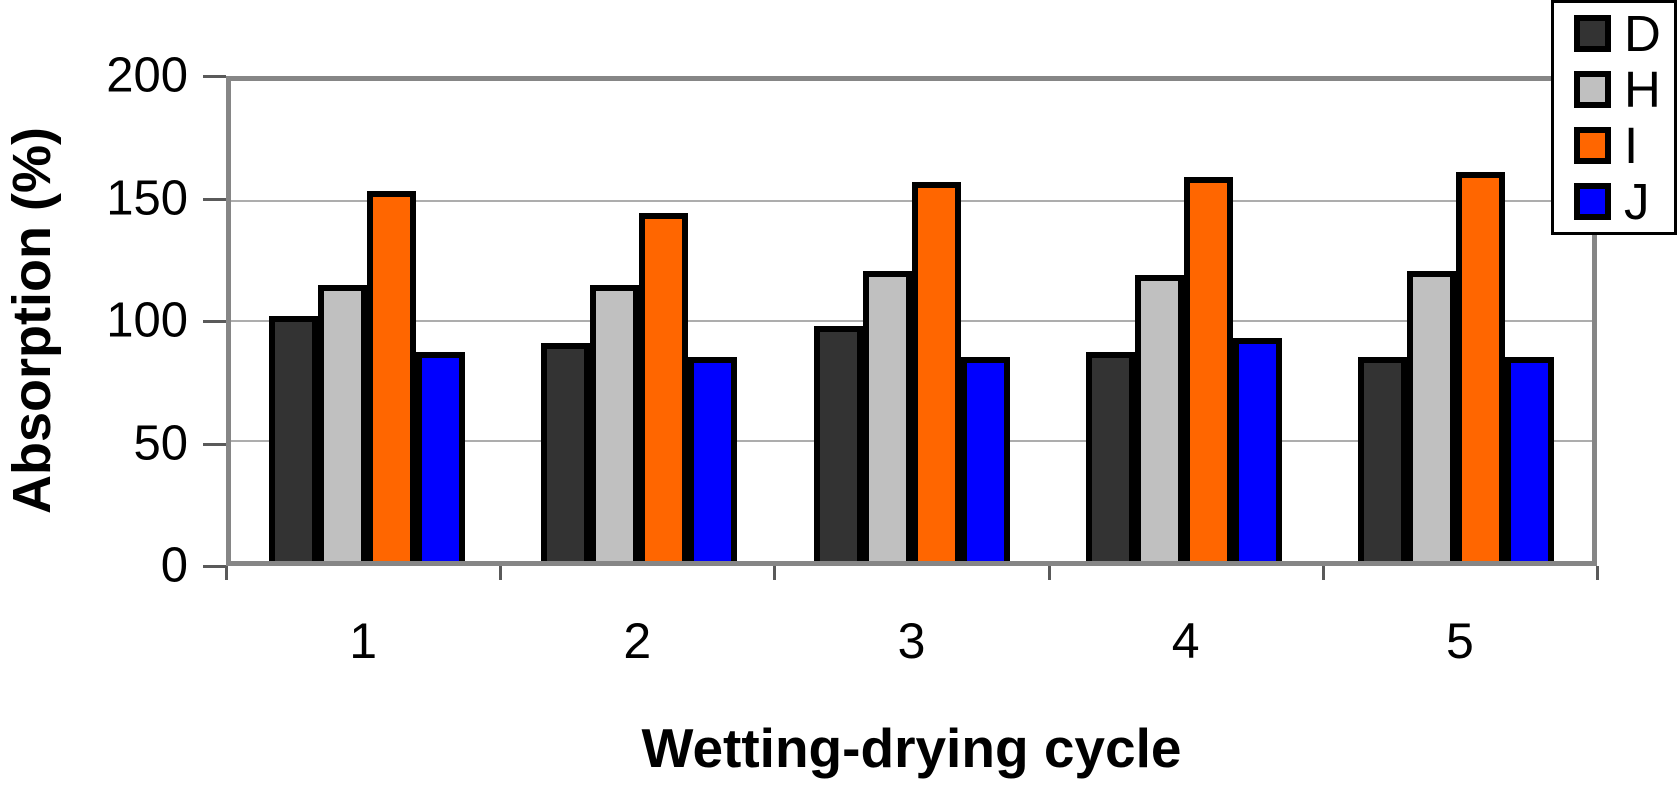 The height and width of the screenshot is (789, 1677). Describe the element at coordinates (160, 443) in the screenshot. I see `y-tick-label: 50` at that location.